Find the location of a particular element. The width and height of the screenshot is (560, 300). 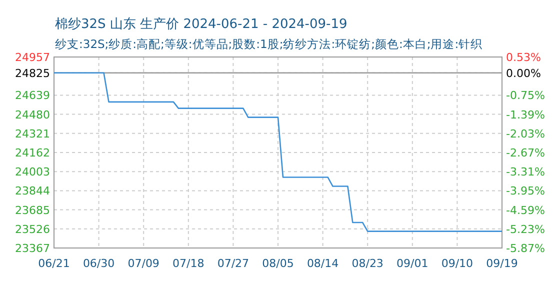

y-tick-label: 24003 is located at coordinates (32, 172).